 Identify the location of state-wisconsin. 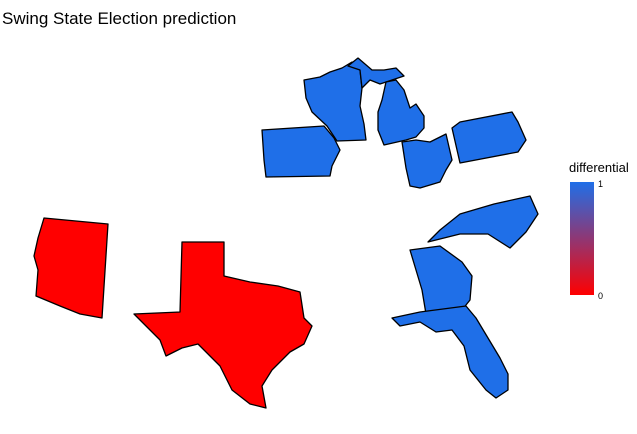
(335, 101).